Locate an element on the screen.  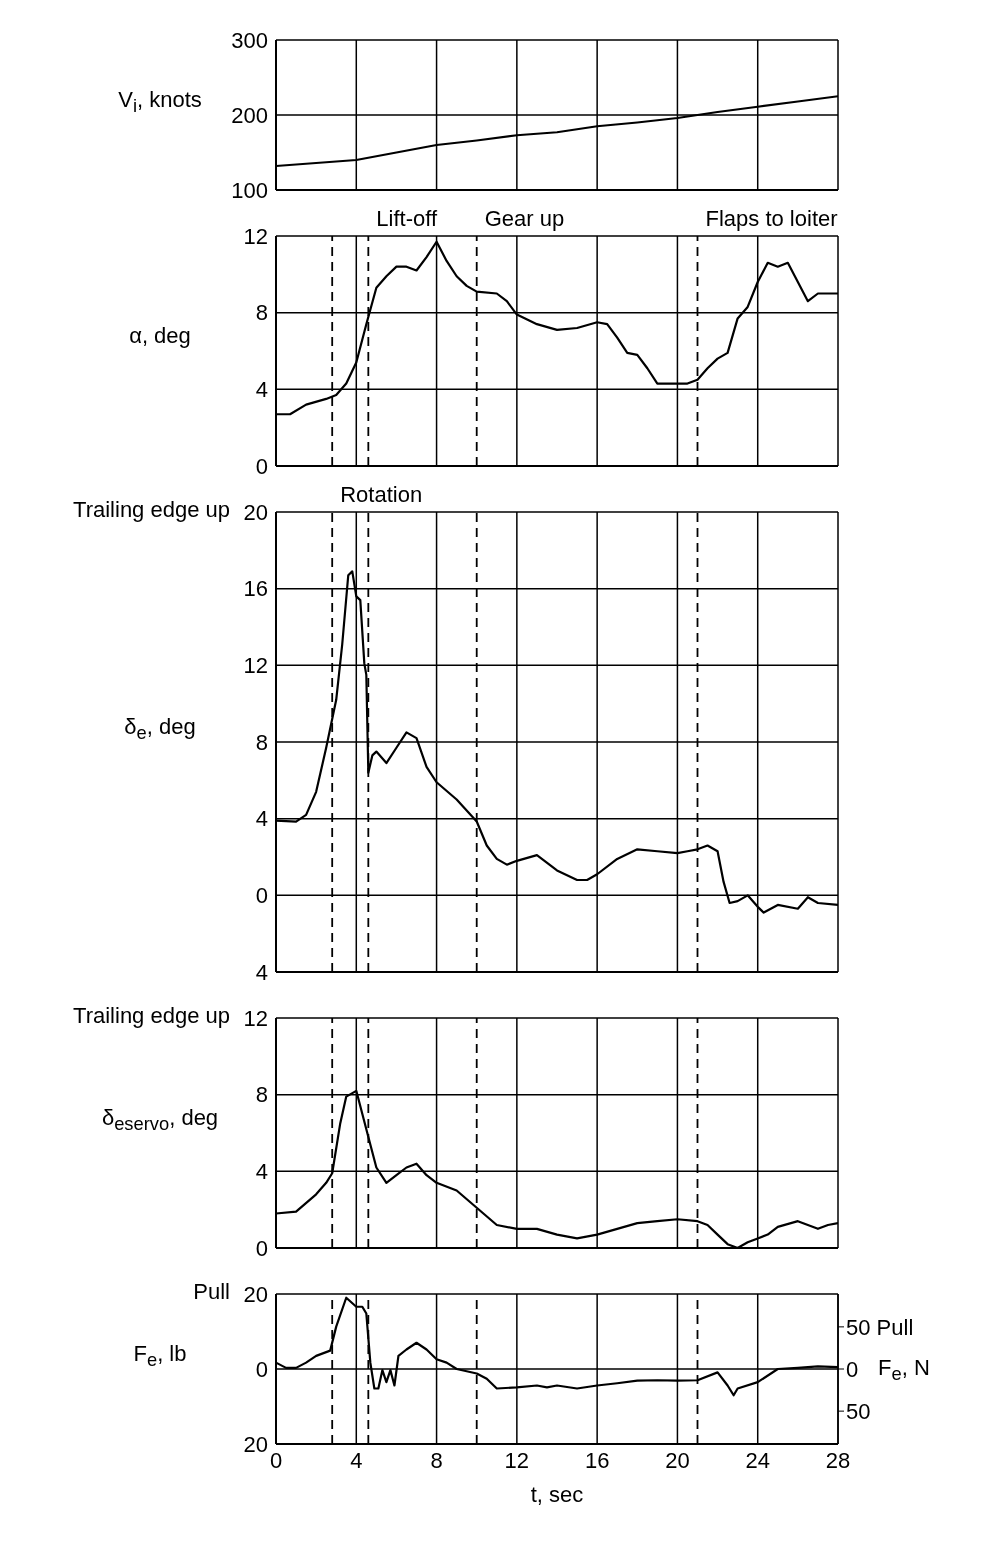
ref-line-label: Flaps to loiter is located at coordinates (771, 218).